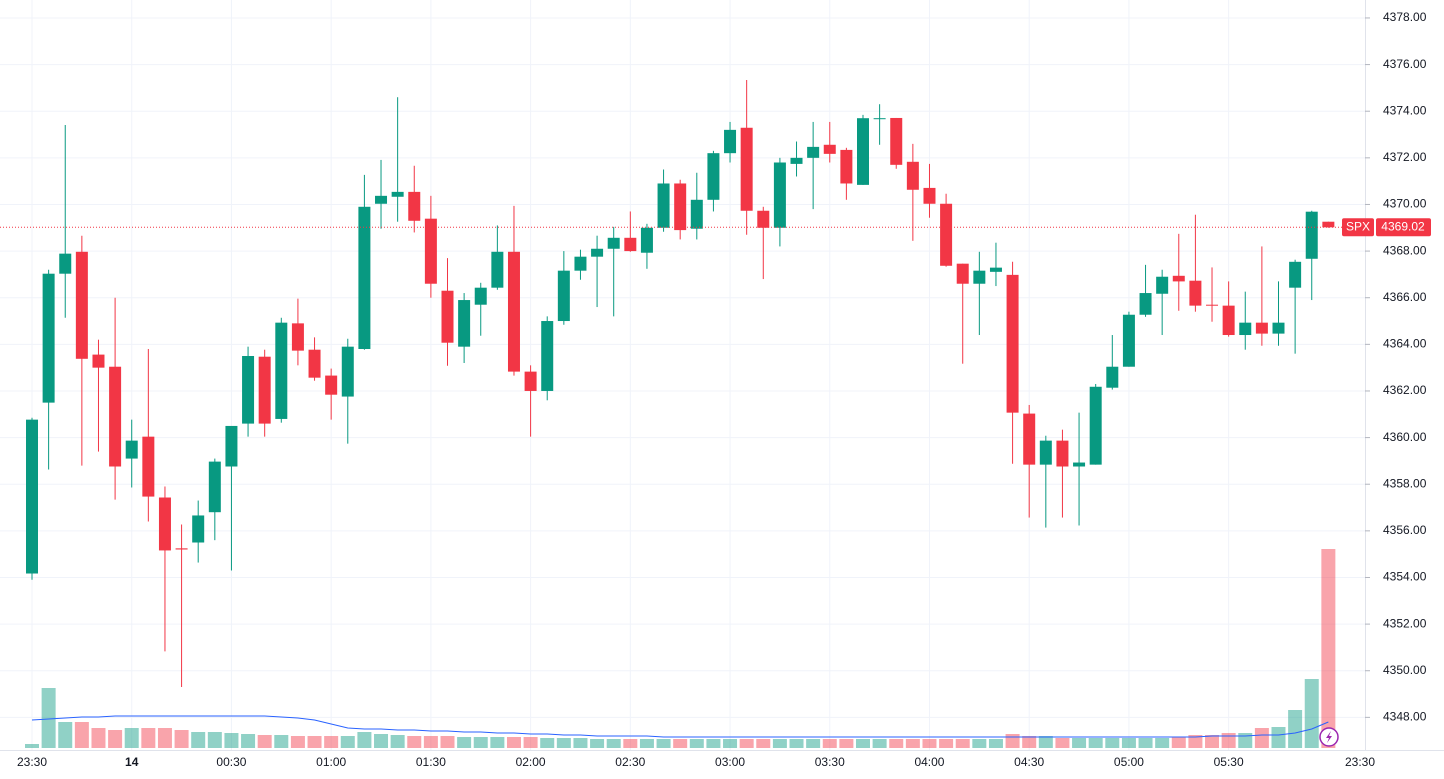  What do you see at coordinates (1405, 344) in the screenshot?
I see `y-tick-label: 4364.00` at bounding box center [1405, 344].